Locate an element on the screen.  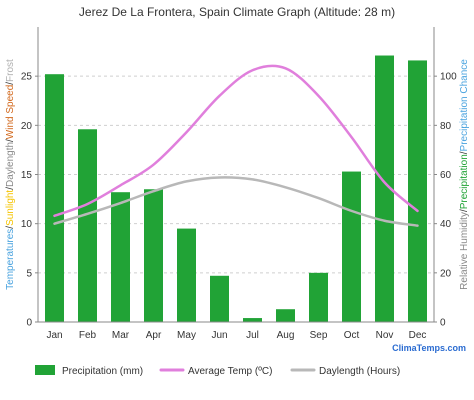
left-tick-label: 25 is located at coordinates (27, 77).